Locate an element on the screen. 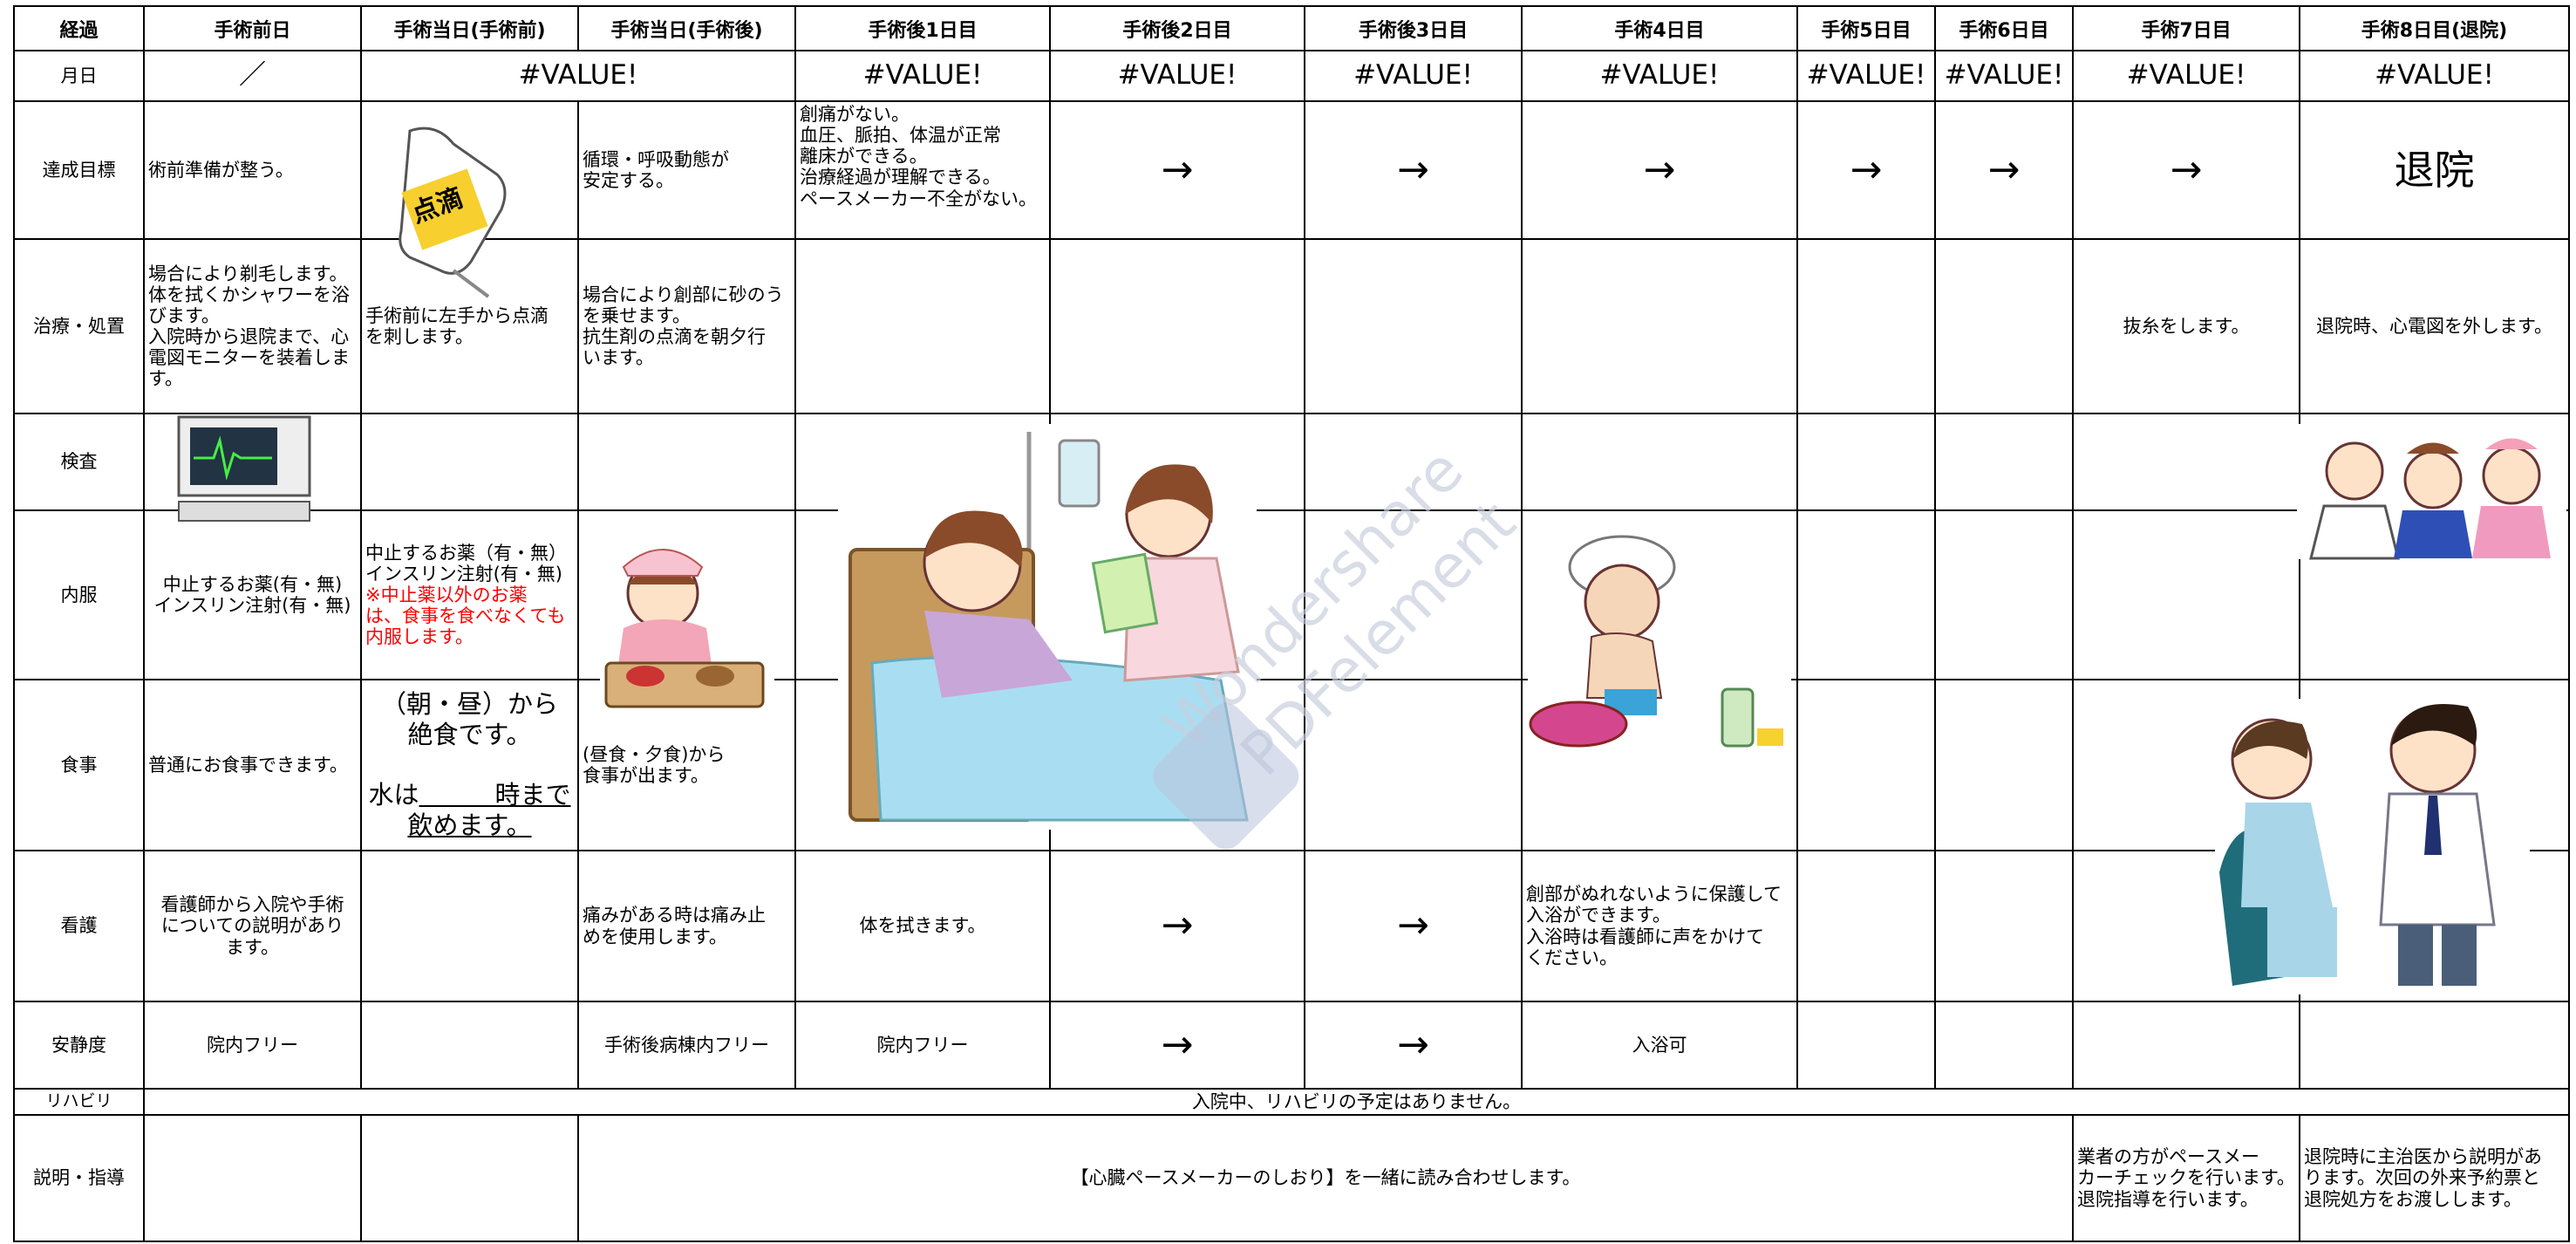 The width and height of the screenshot is (2576, 1244). cell: 循環・呼吸動態が 安定する。 is located at coordinates (687, 170).